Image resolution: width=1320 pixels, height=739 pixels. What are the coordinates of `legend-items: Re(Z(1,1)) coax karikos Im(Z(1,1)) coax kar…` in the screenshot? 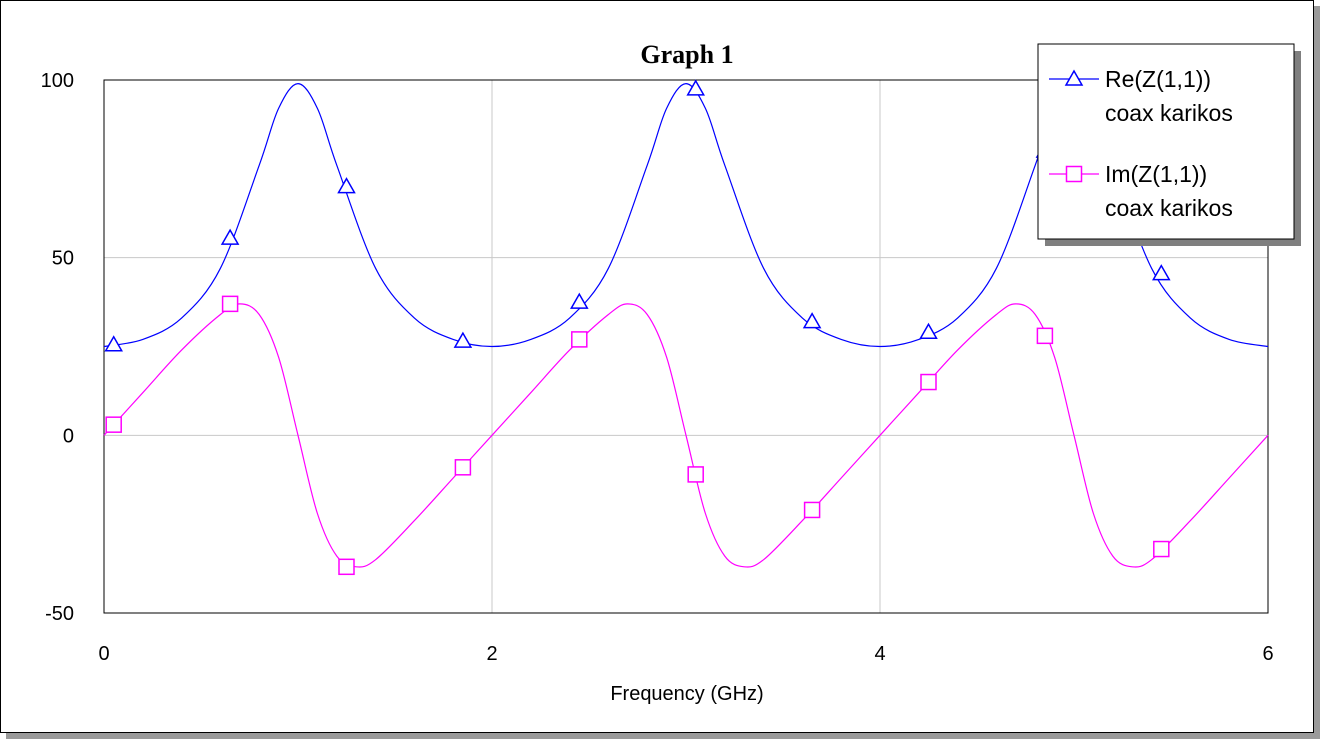 It's located at (1141, 143).